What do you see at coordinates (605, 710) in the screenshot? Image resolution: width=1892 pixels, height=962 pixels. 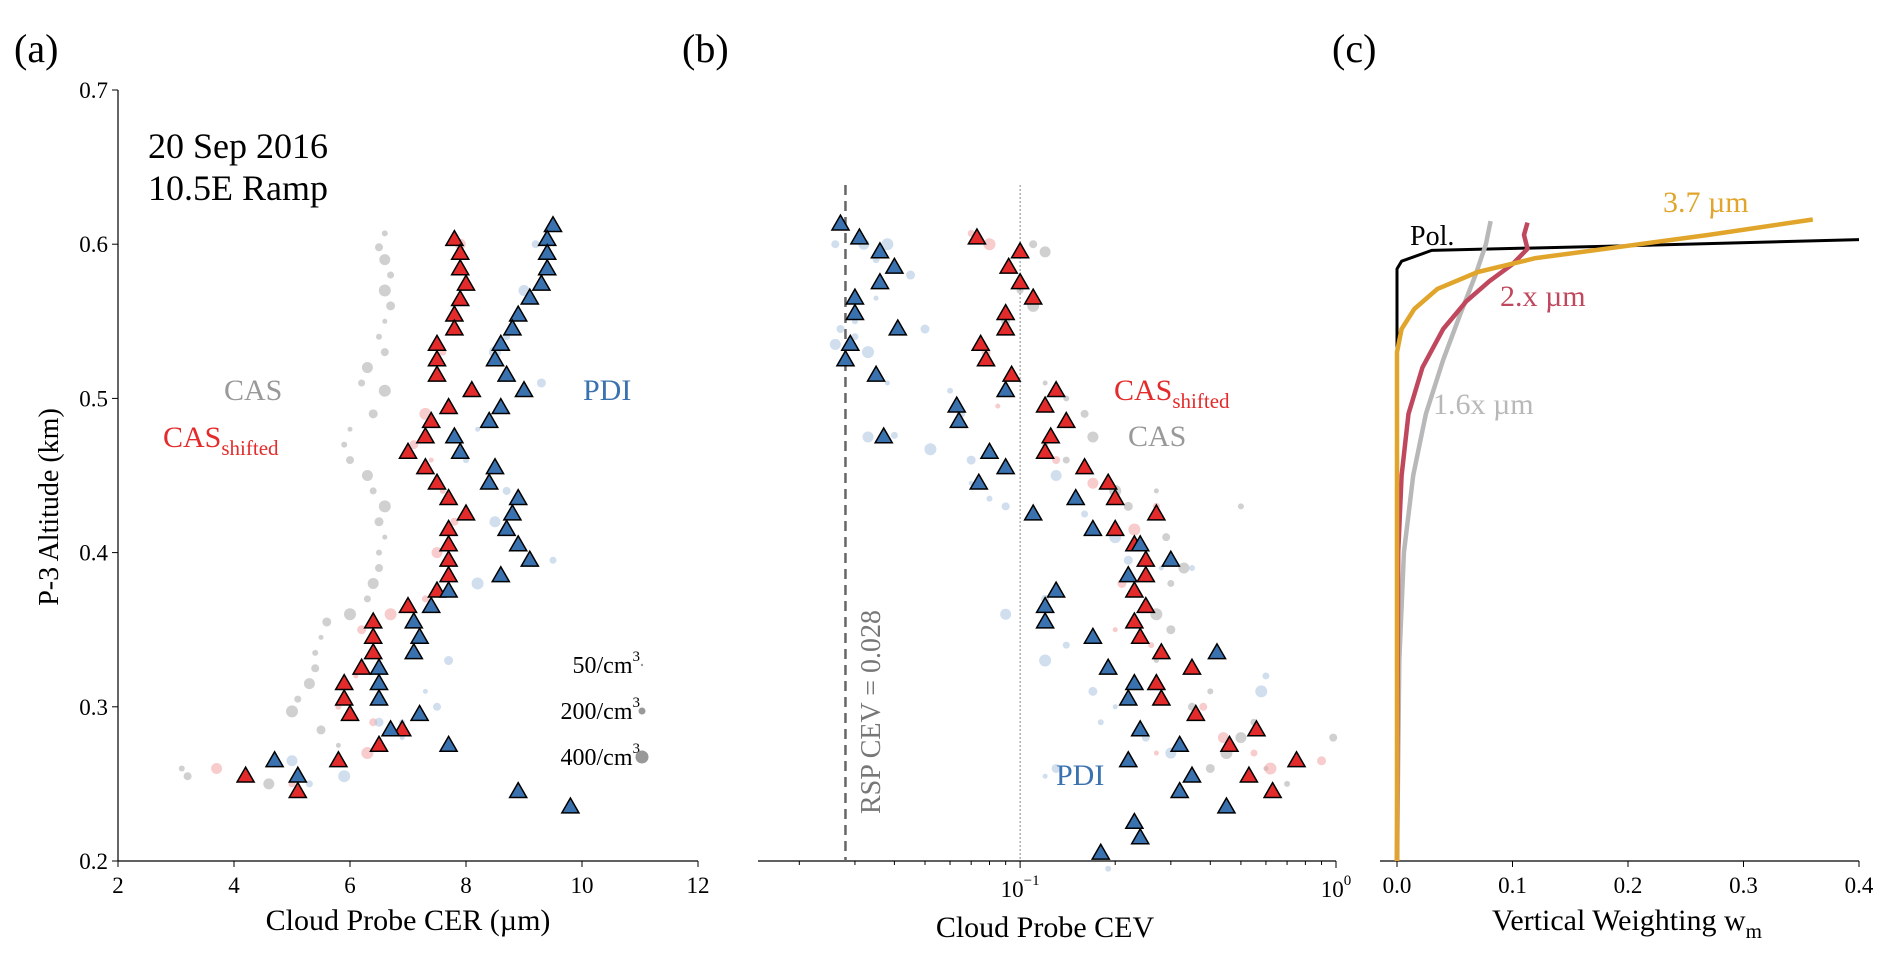 I see `size-legend: 50/cm3 200/cm3 400/cm3` at bounding box center [605, 710].